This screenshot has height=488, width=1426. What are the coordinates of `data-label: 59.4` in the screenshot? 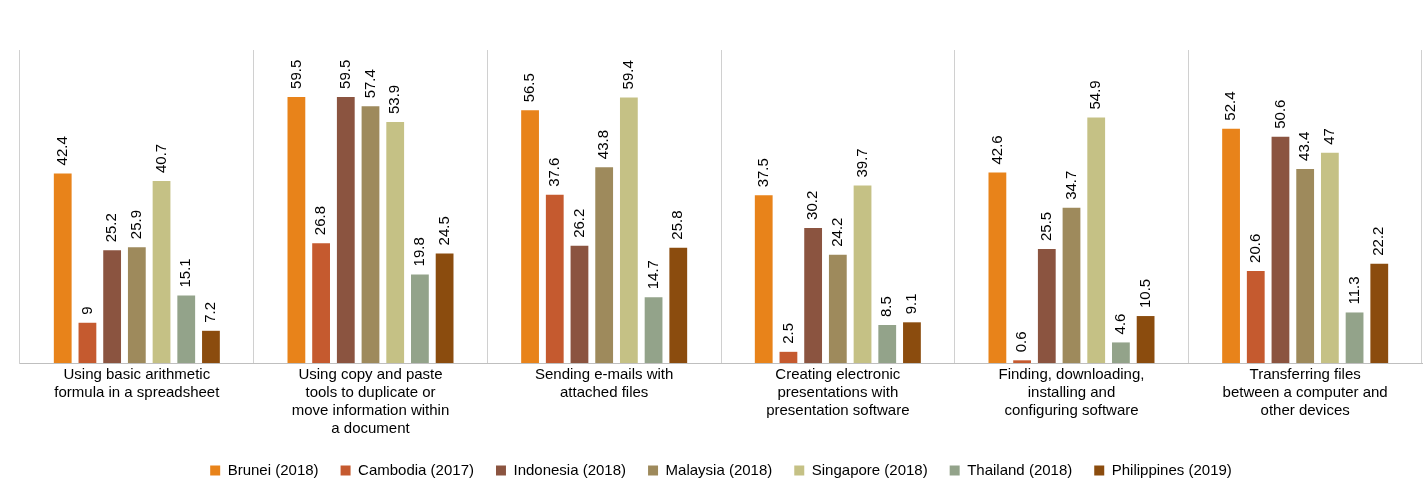 It's located at (628, 75).